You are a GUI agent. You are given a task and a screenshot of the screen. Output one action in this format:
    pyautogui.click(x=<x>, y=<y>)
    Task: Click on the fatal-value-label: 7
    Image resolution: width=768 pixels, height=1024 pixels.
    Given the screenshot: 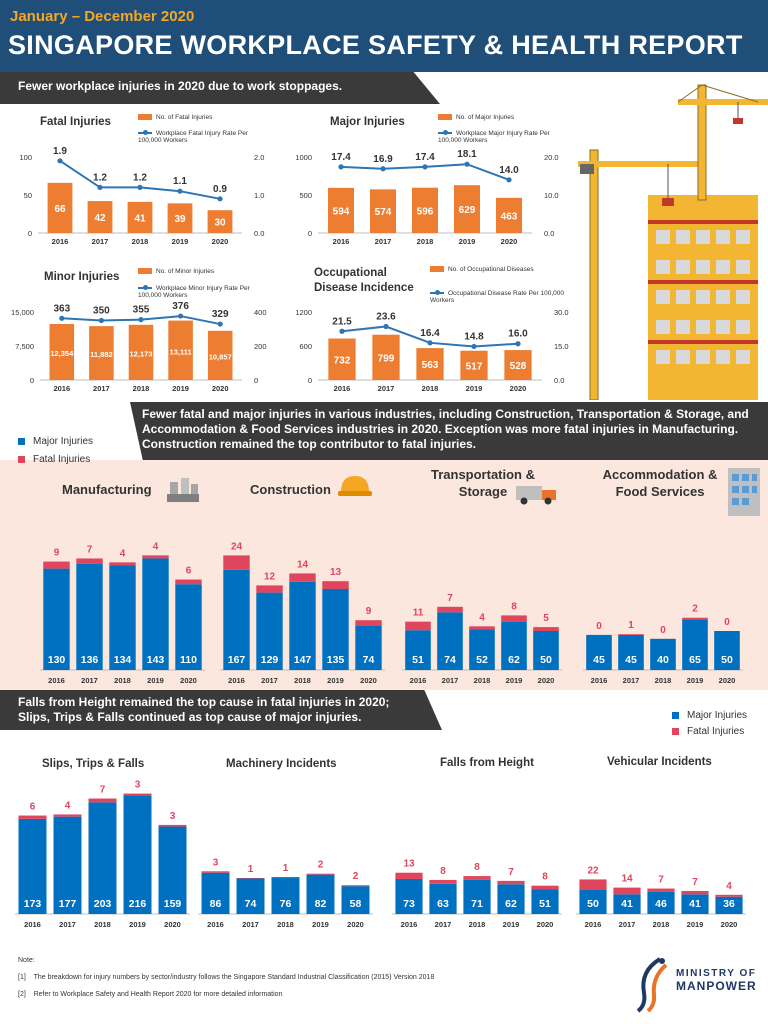 What is the action you would take?
    pyautogui.click(x=695, y=882)
    